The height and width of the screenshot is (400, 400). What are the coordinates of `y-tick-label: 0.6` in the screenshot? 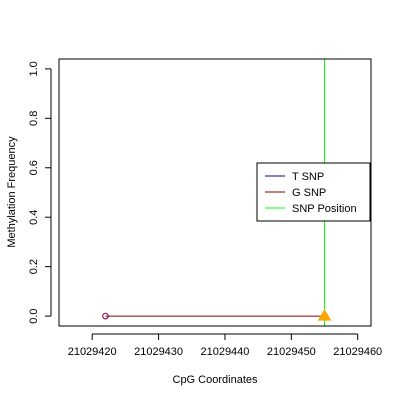 It's located at (34, 167).